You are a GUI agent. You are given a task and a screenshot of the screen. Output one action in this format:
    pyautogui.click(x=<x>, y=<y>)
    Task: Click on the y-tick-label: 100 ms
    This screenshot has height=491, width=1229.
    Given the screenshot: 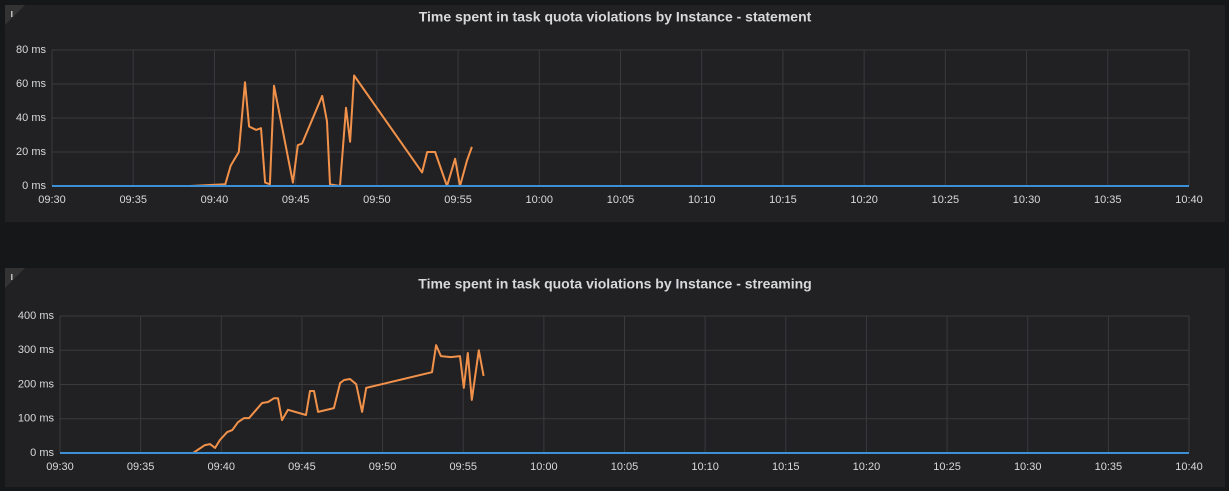 What is the action you would take?
    pyautogui.click(x=36, y=419)
    